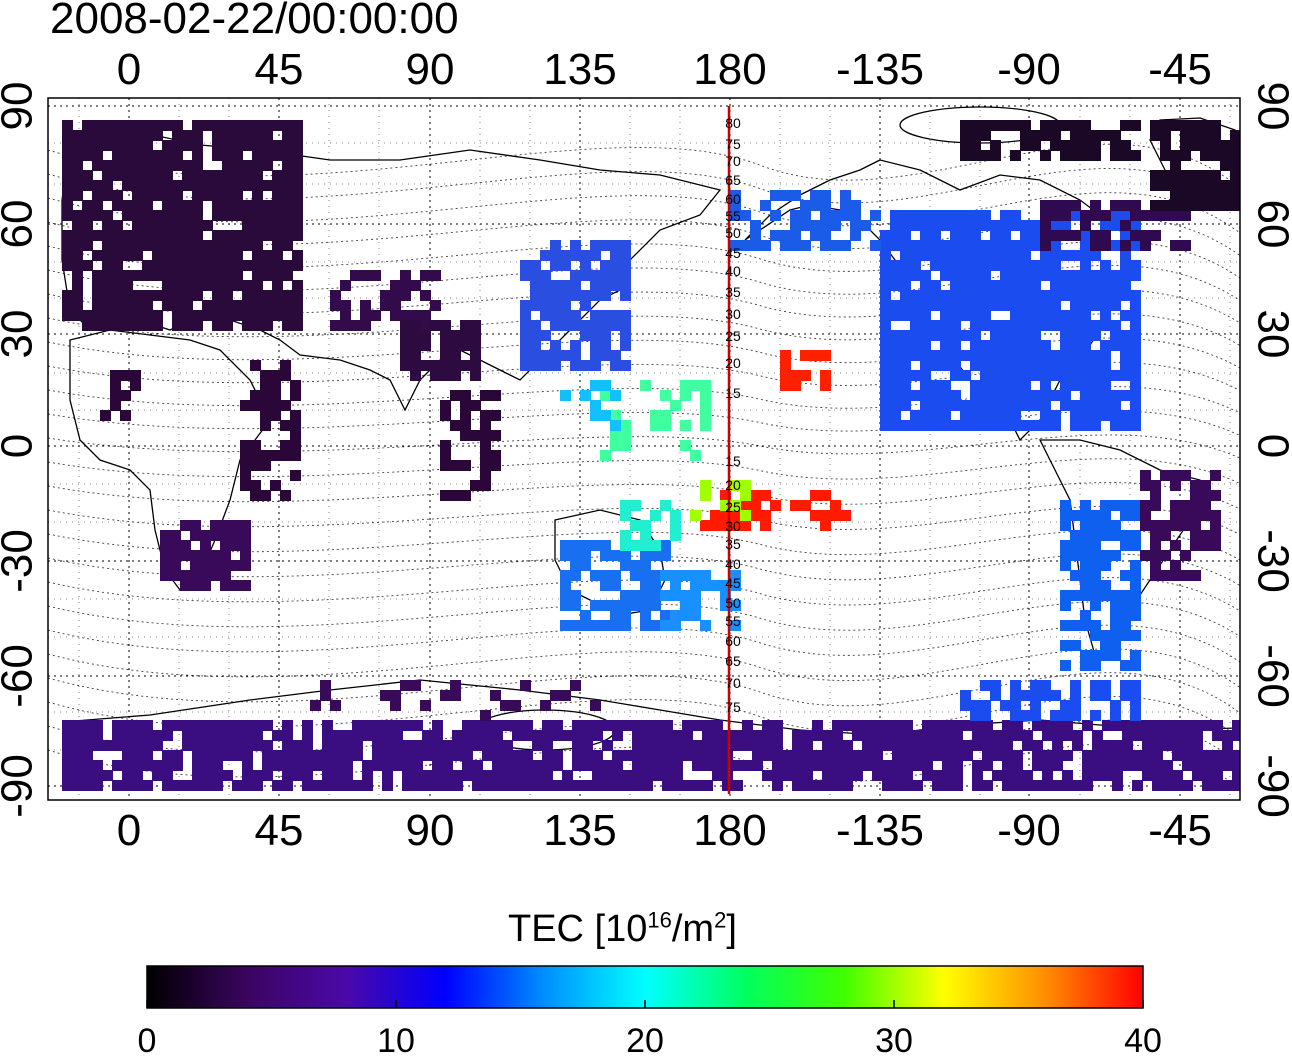  What do you see at coordinates (733, 123) in the screenshot?
I see `meridian-label: 80` at bounding box center [733, 123].